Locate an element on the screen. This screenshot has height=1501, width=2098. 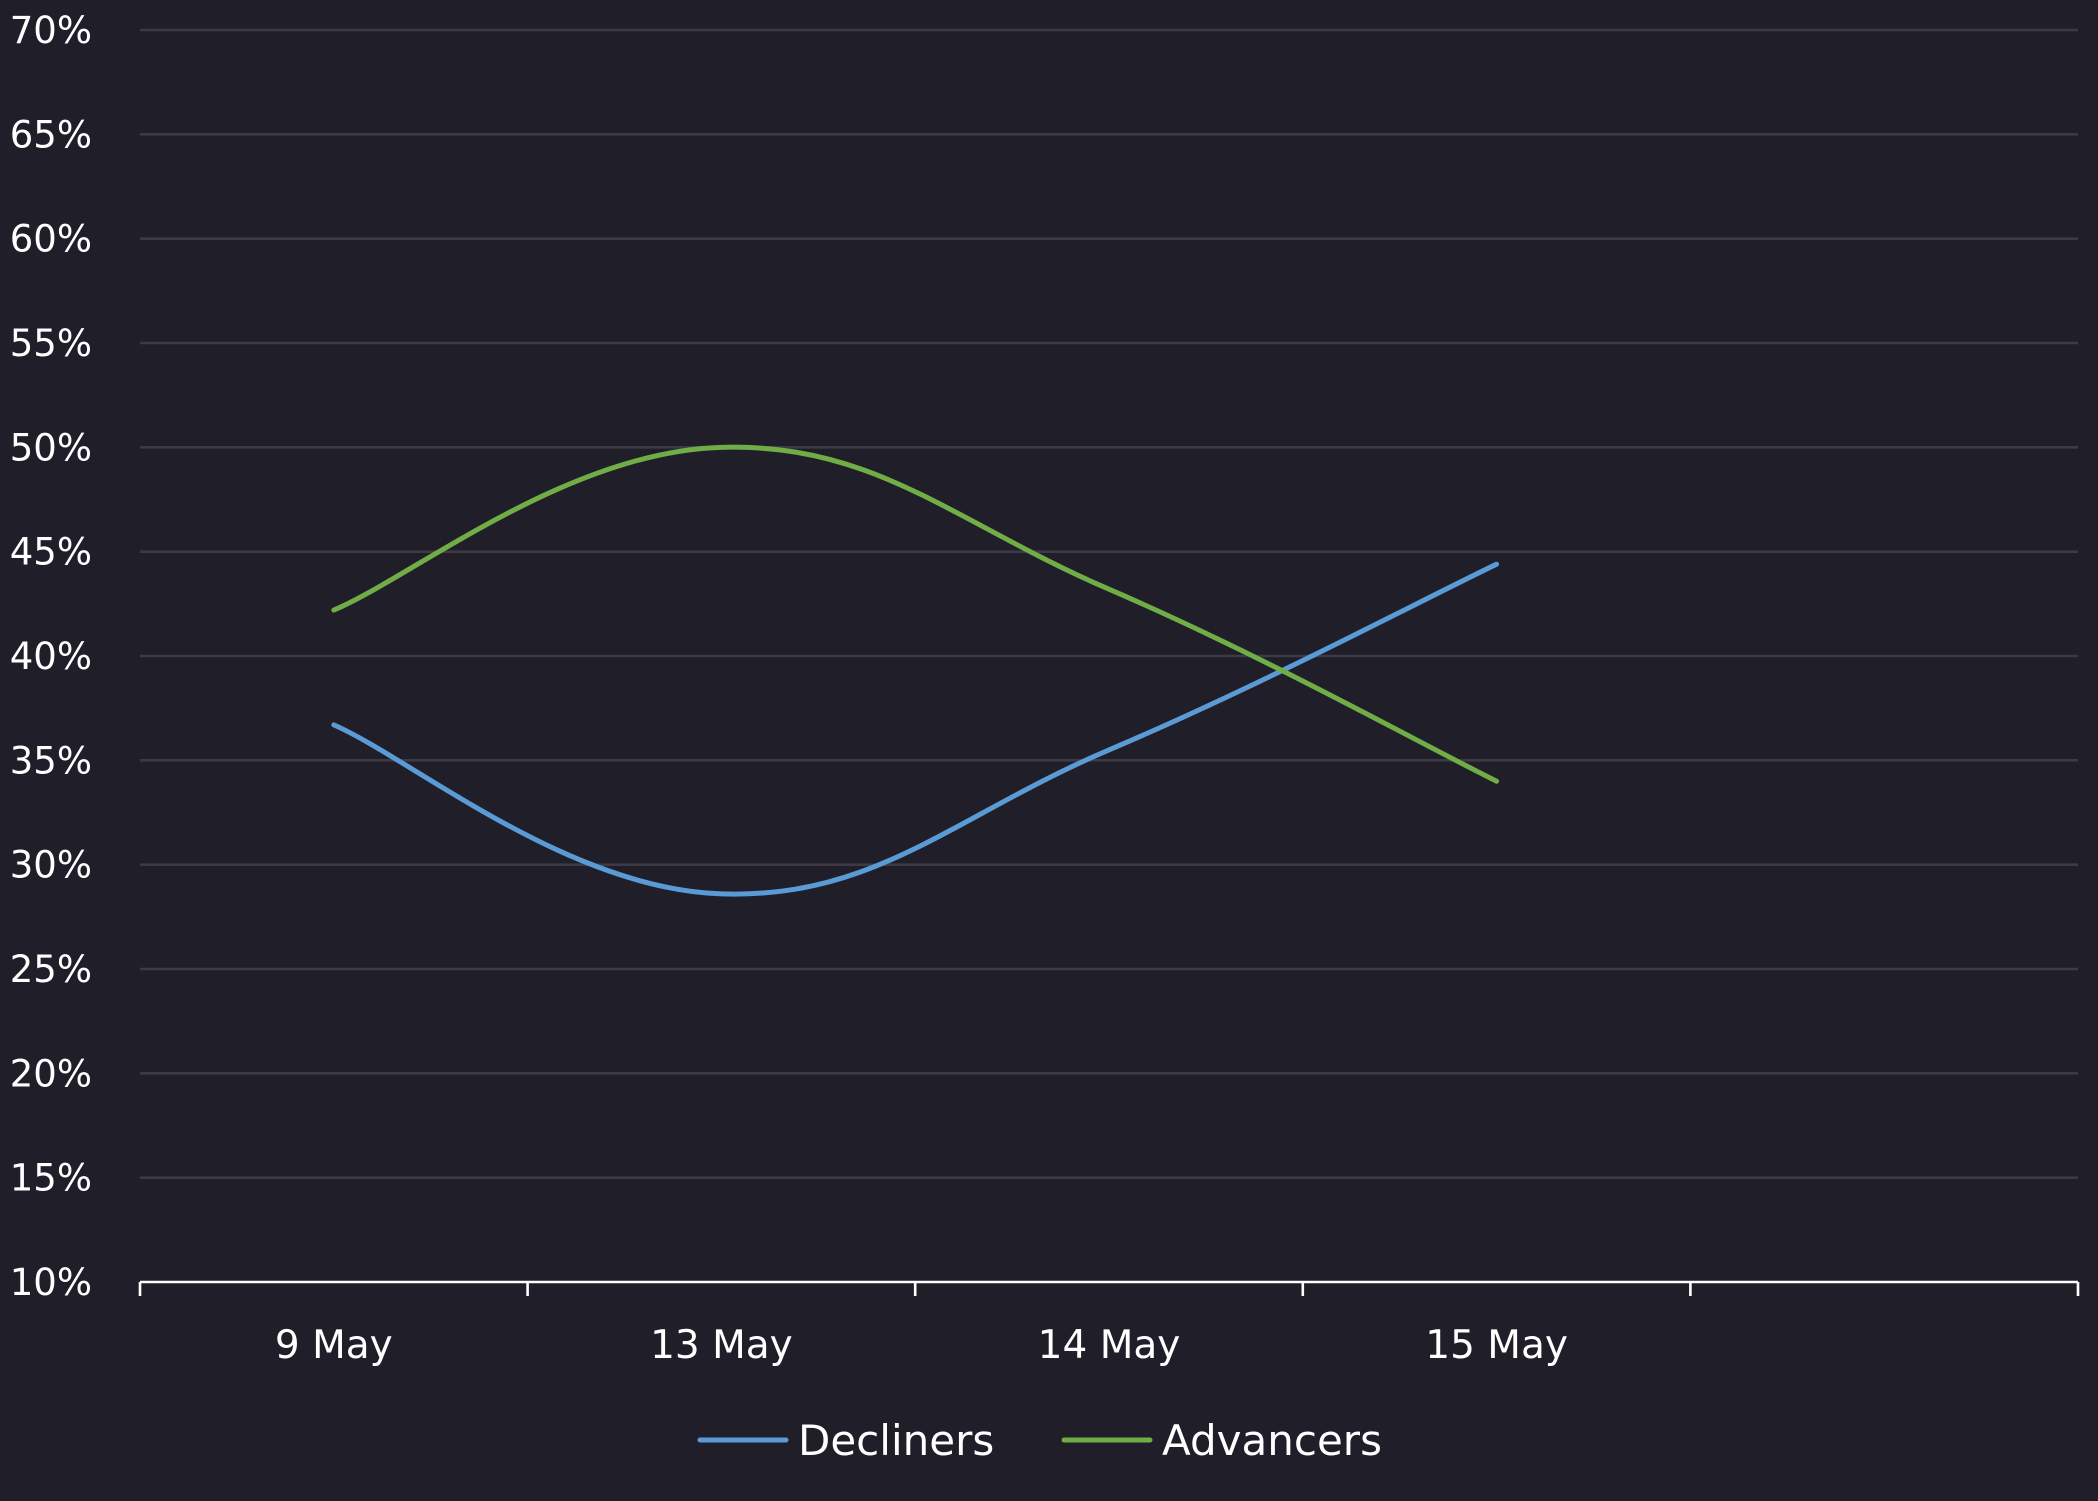
y-tick-label: 50% is located at coordinates (51, 447).